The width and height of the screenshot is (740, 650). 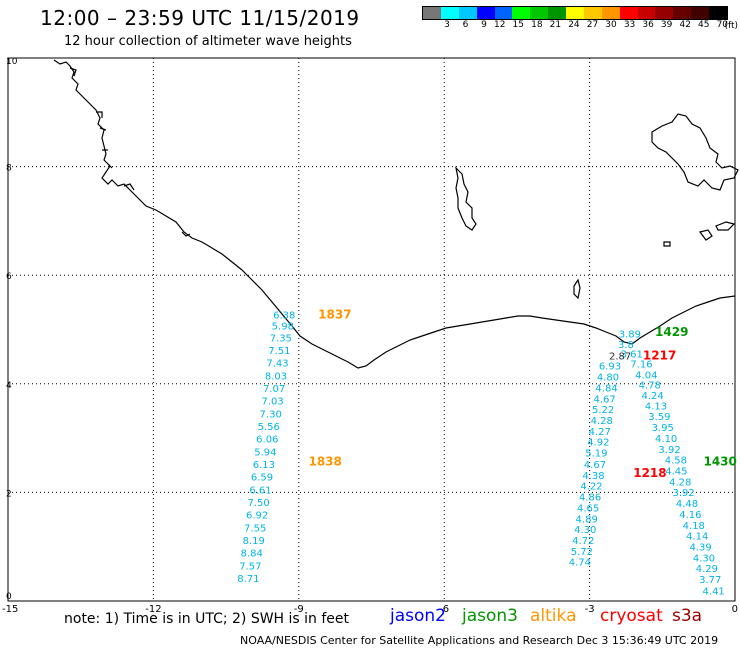 I want to click on legend-label: 70, so click(x=722, y=25).